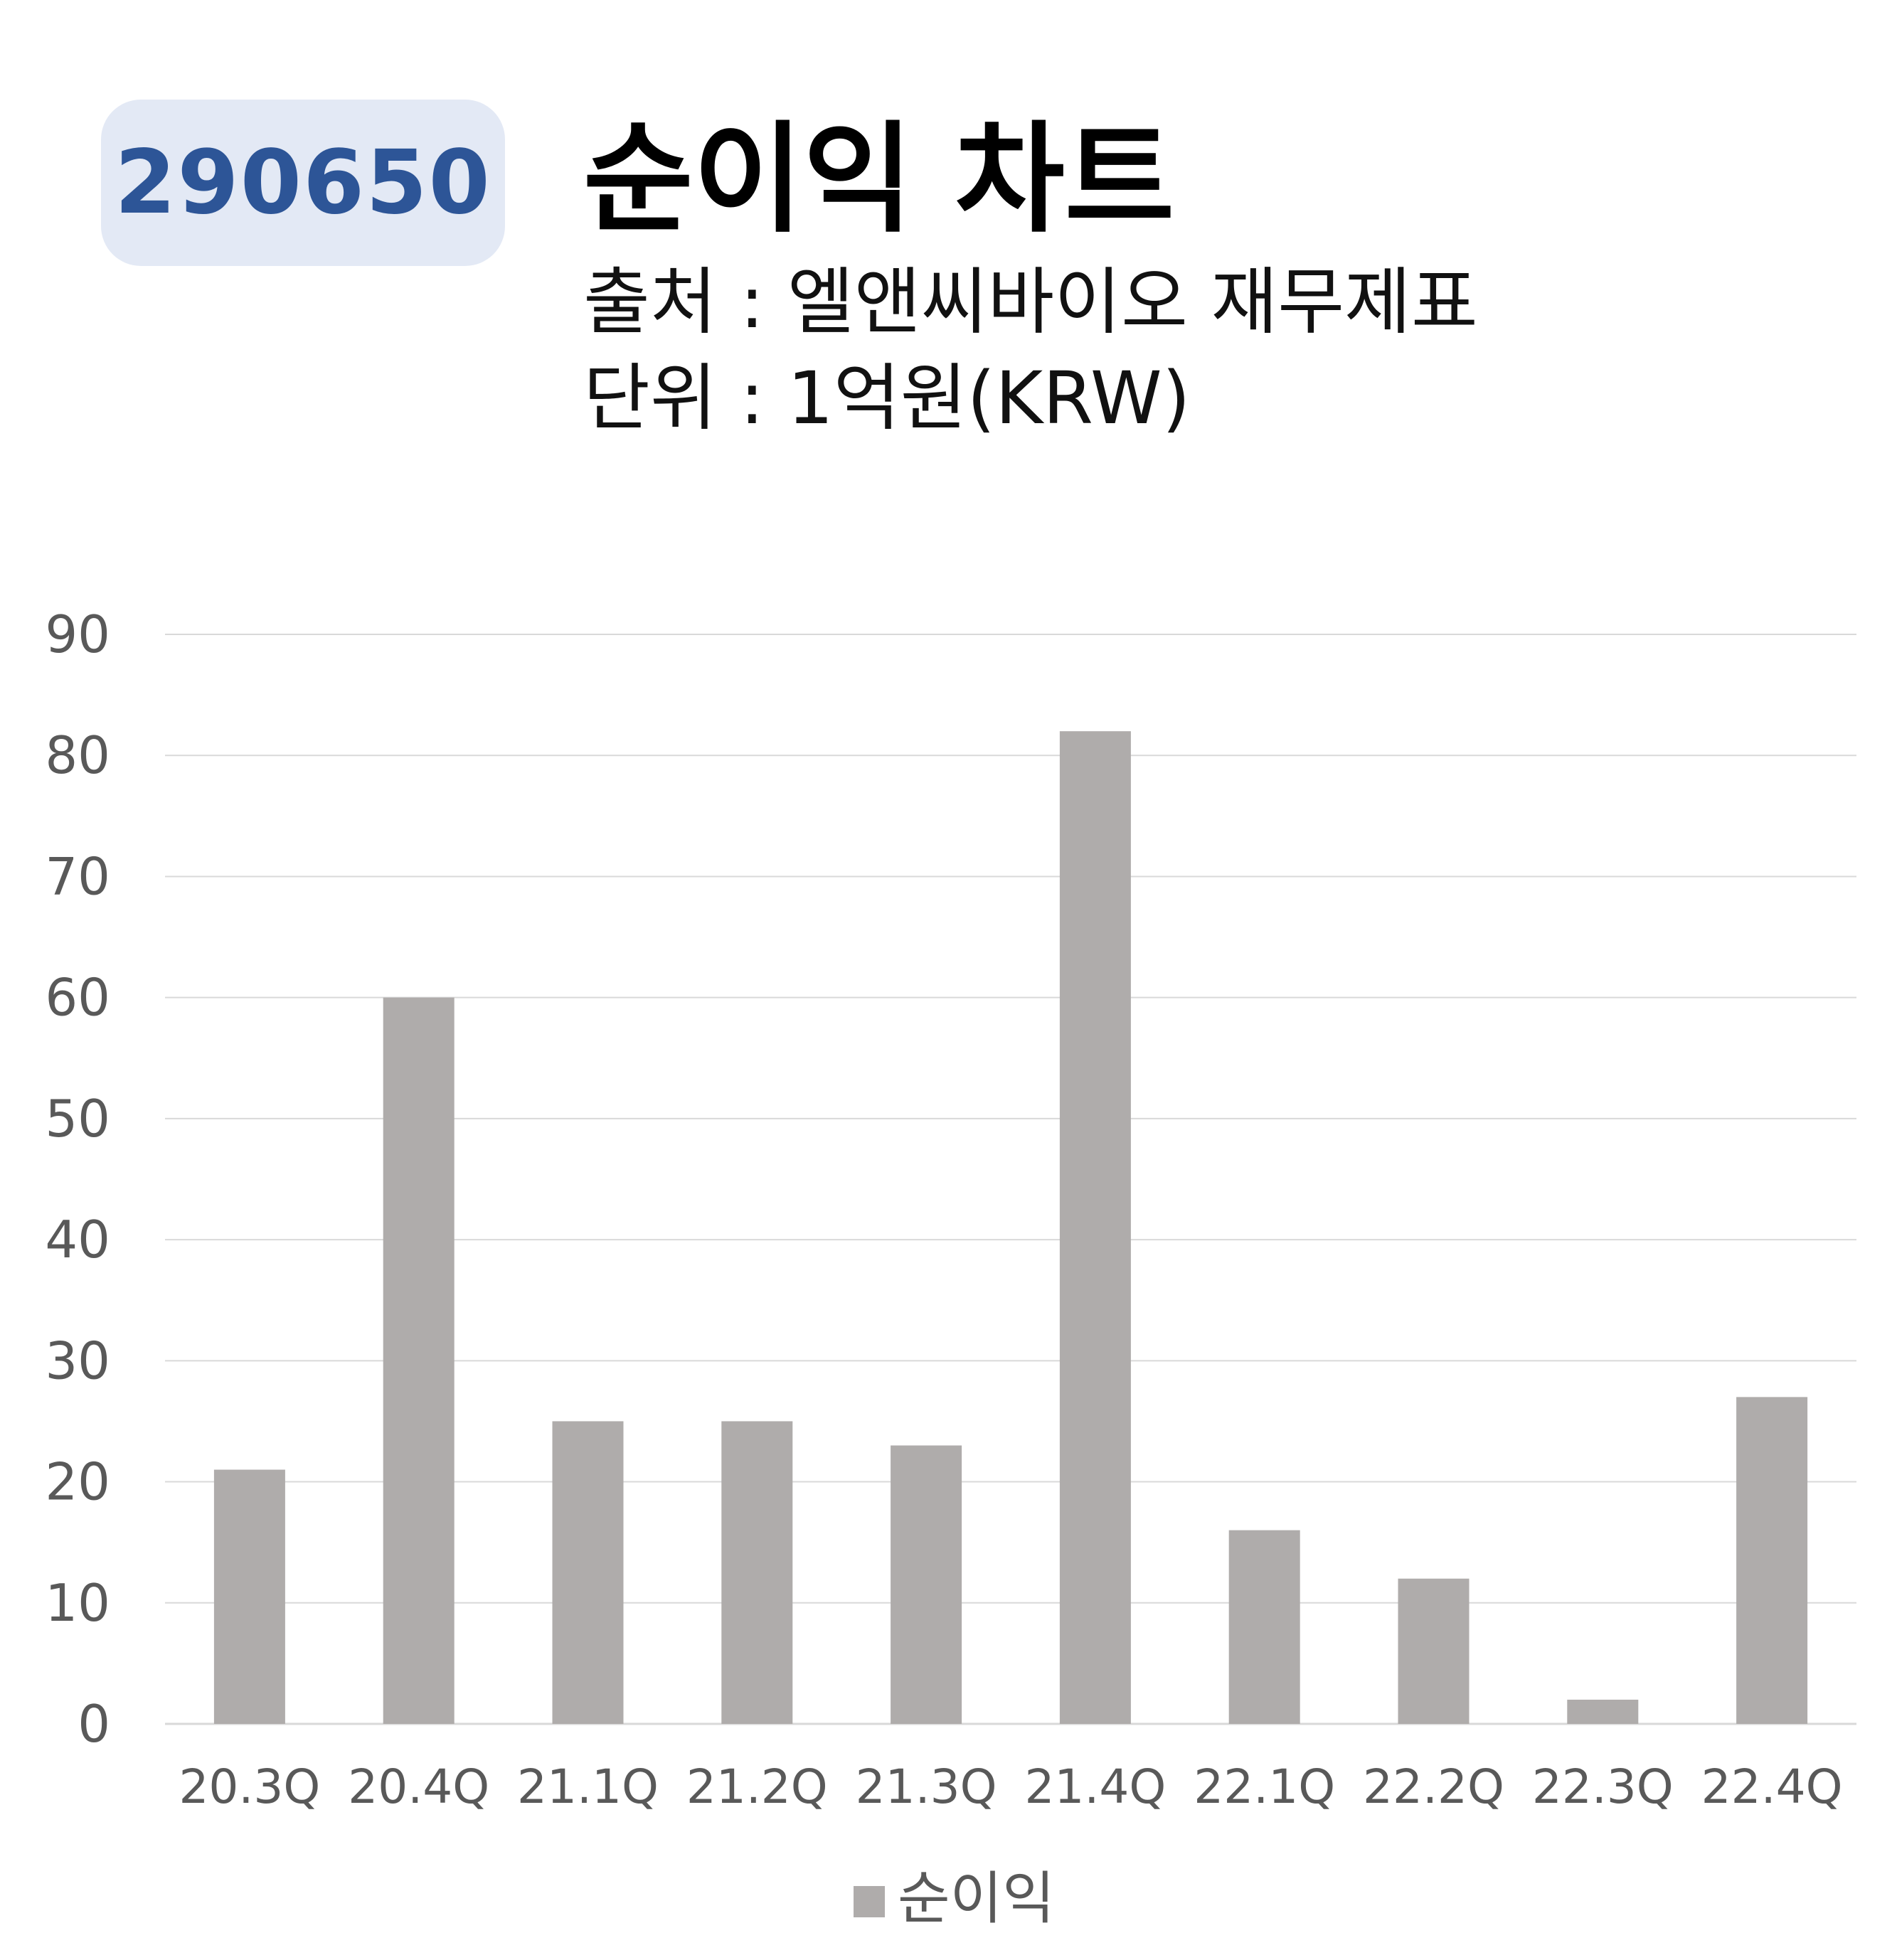 The height and width of the screenshot is (1960, 1897). What do you see at coordinates (78, 1482) in the screenshot?
I see `y-tick-label: 20` at bounding box center [78, 1482].